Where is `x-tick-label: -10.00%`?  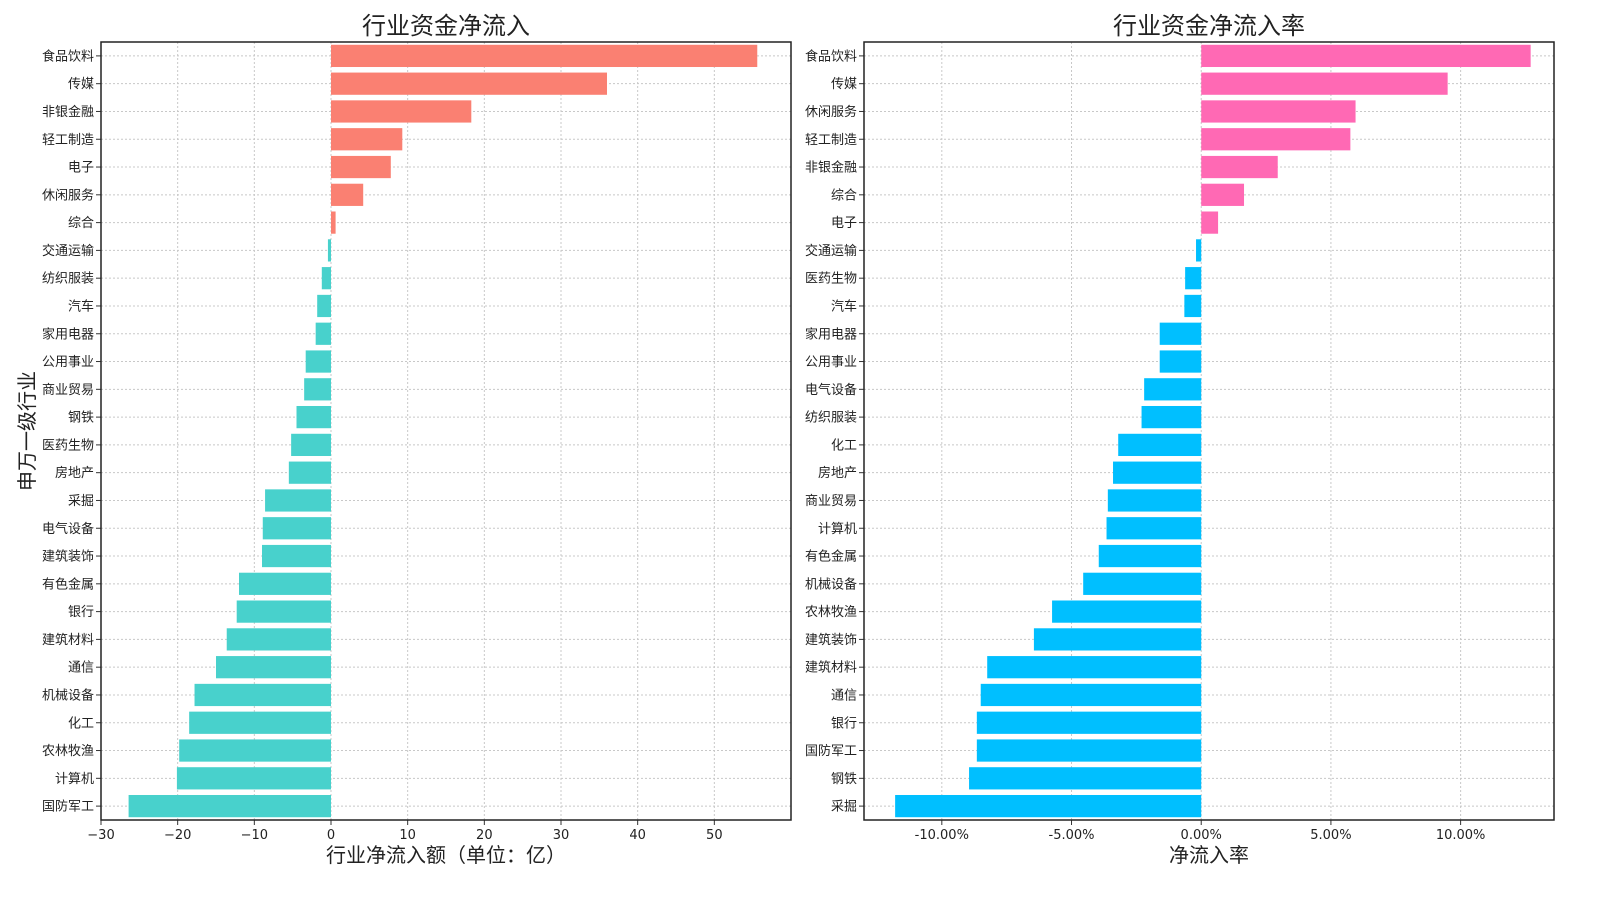 x-tick-label: -10.00% is located at coordinates (942, 835).